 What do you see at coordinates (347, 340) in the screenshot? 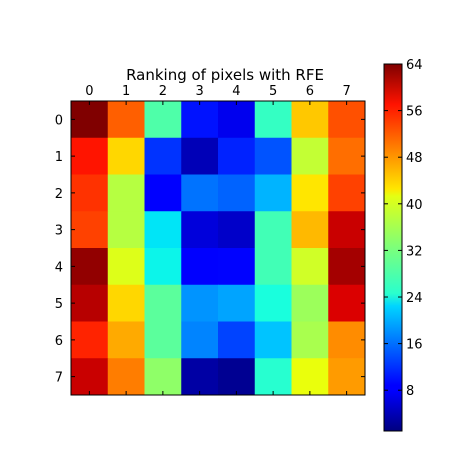
I see `heatmap-cell-r6-c7` at bounding box center [347, 340].